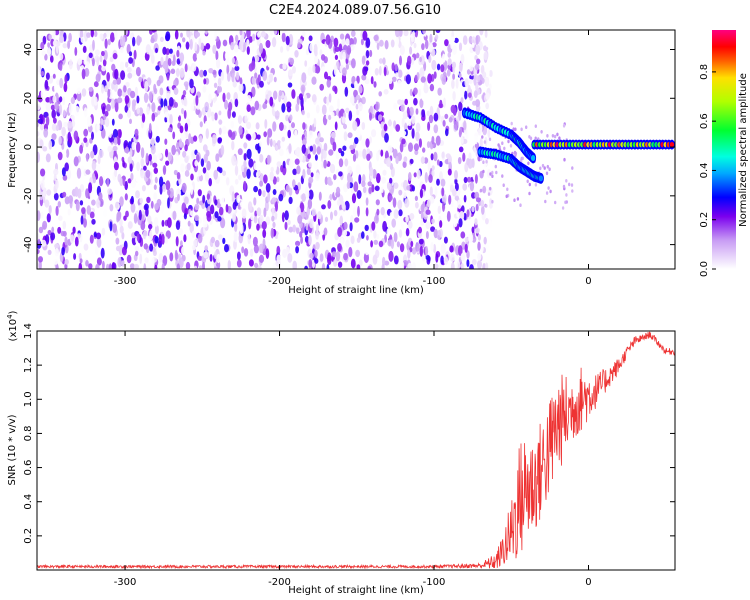 This screenshot has height=600, width=750. I want to click on snr-y-tick-label: 0.8, so click(28, 433).